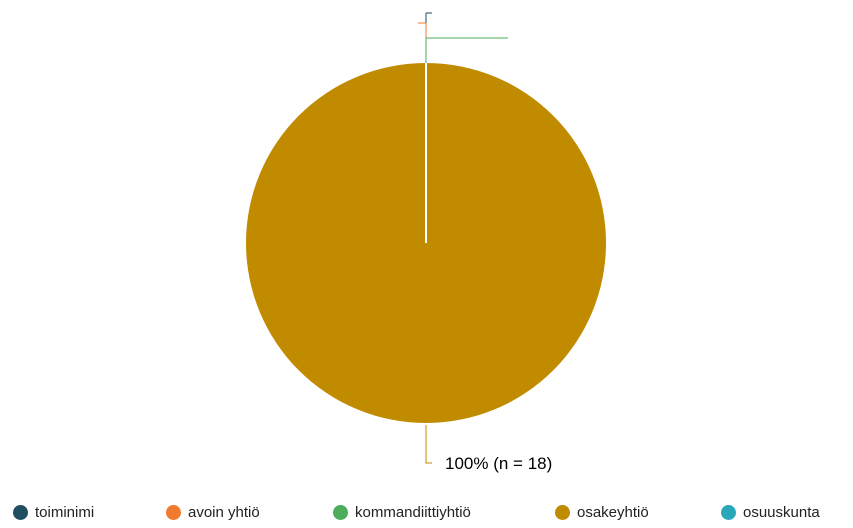 Image resolution: width=853 pixels, height=528 pixels. I want to click on legend-item-kommandiittiyhtio: kommandiittiyhtiö, so click(402, 512).